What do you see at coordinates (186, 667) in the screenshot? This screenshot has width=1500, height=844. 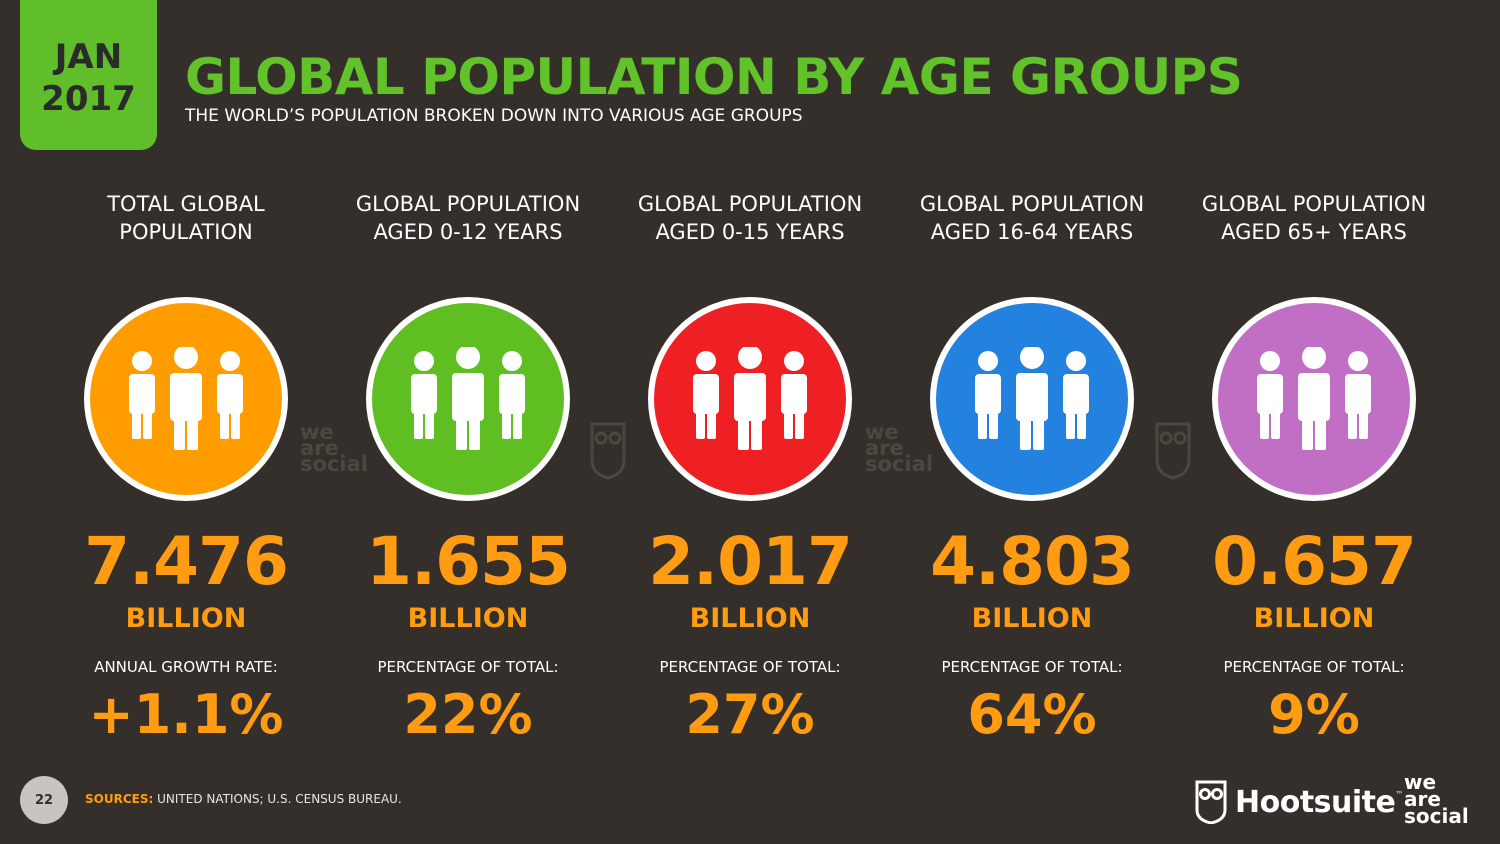 I see `metric-label: ANNUAL GROWTH RATE:` at bounding box center [186, 667].